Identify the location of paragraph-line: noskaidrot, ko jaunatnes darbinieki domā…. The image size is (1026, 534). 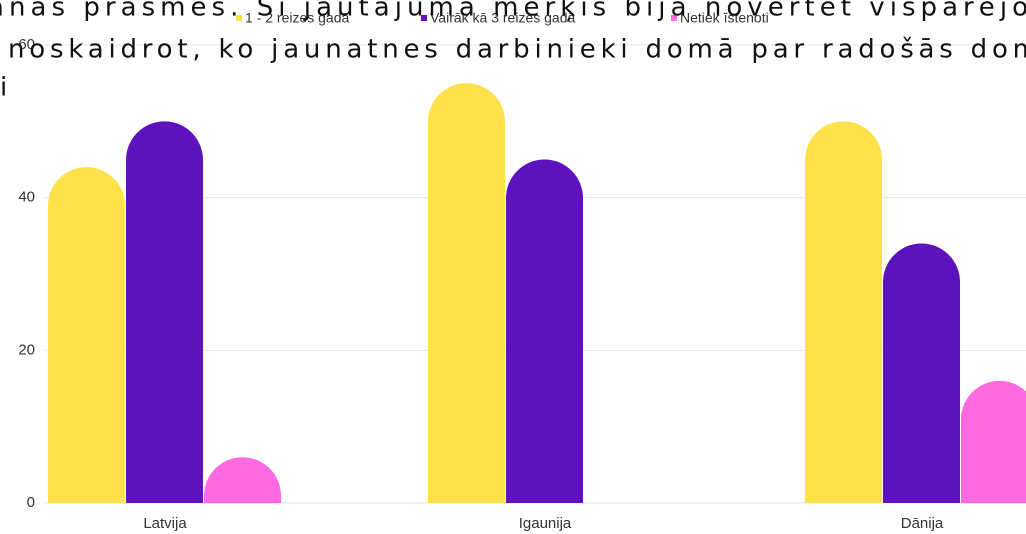
(517, 50).